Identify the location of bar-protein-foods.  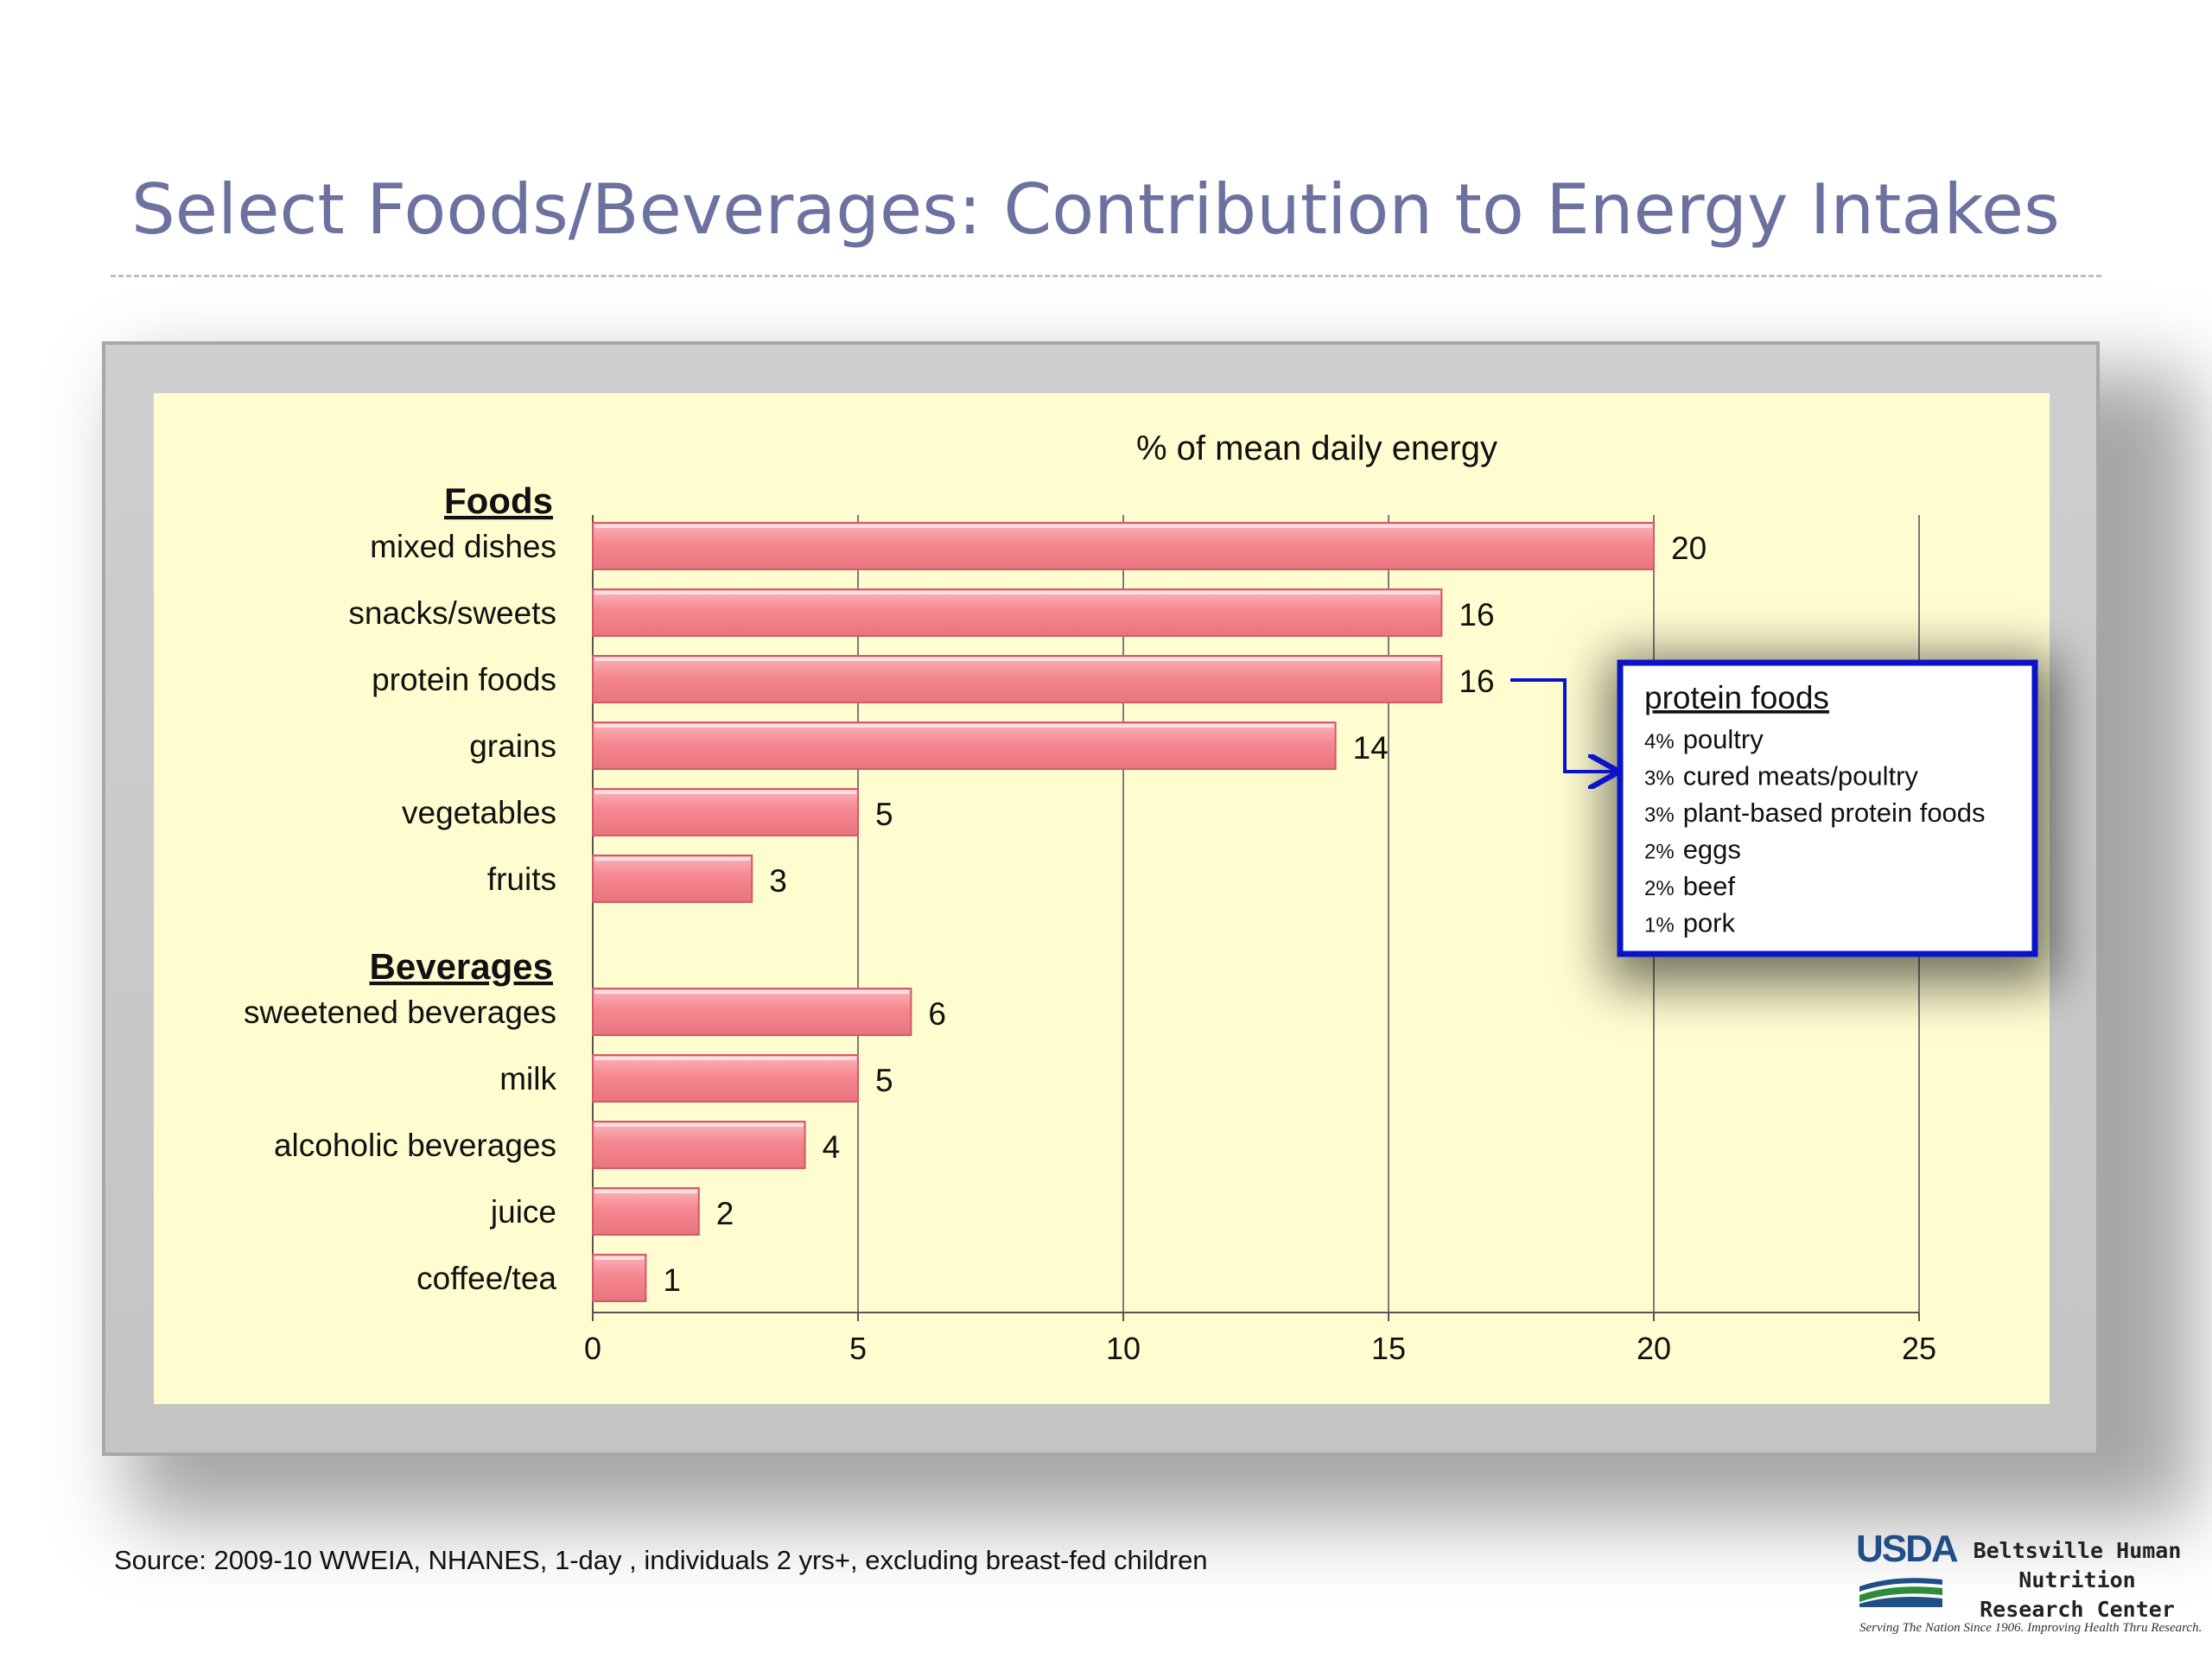
(1017, 679).